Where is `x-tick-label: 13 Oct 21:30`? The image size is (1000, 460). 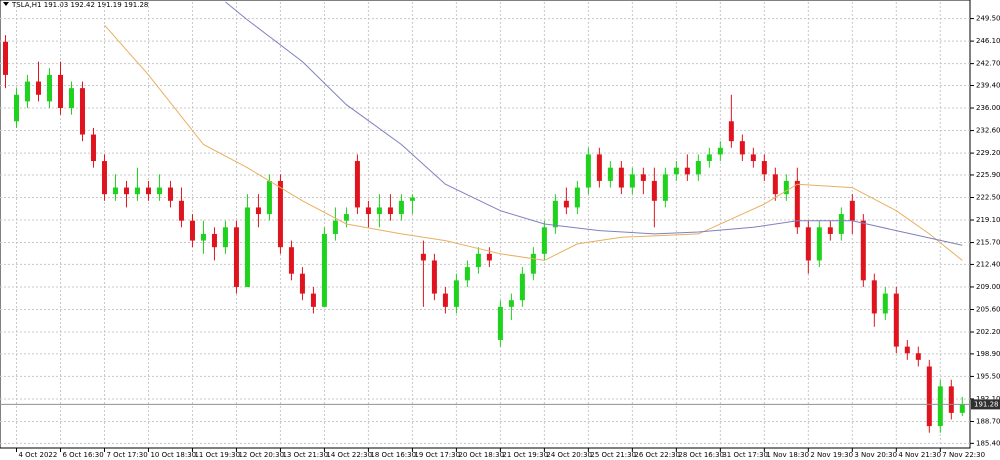 x-tick-label: 13 Oct 21:30 is located at coordinates (305, 455).